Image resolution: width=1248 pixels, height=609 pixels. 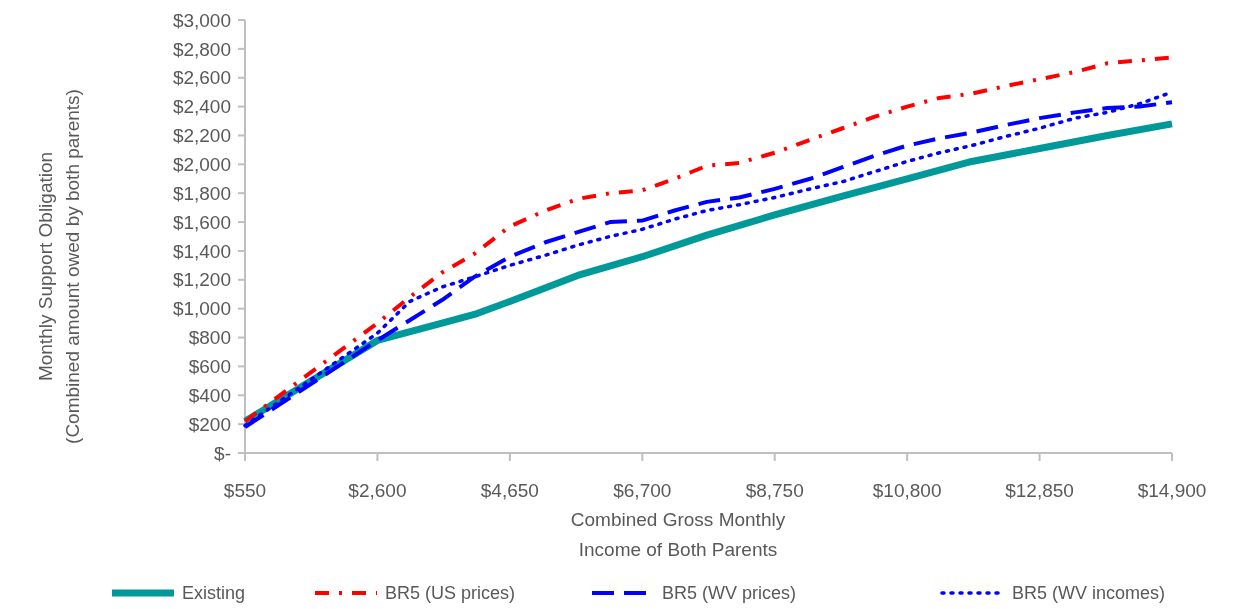 I want to click on y-tick-label: $2,600, so click(x=201, y=78).